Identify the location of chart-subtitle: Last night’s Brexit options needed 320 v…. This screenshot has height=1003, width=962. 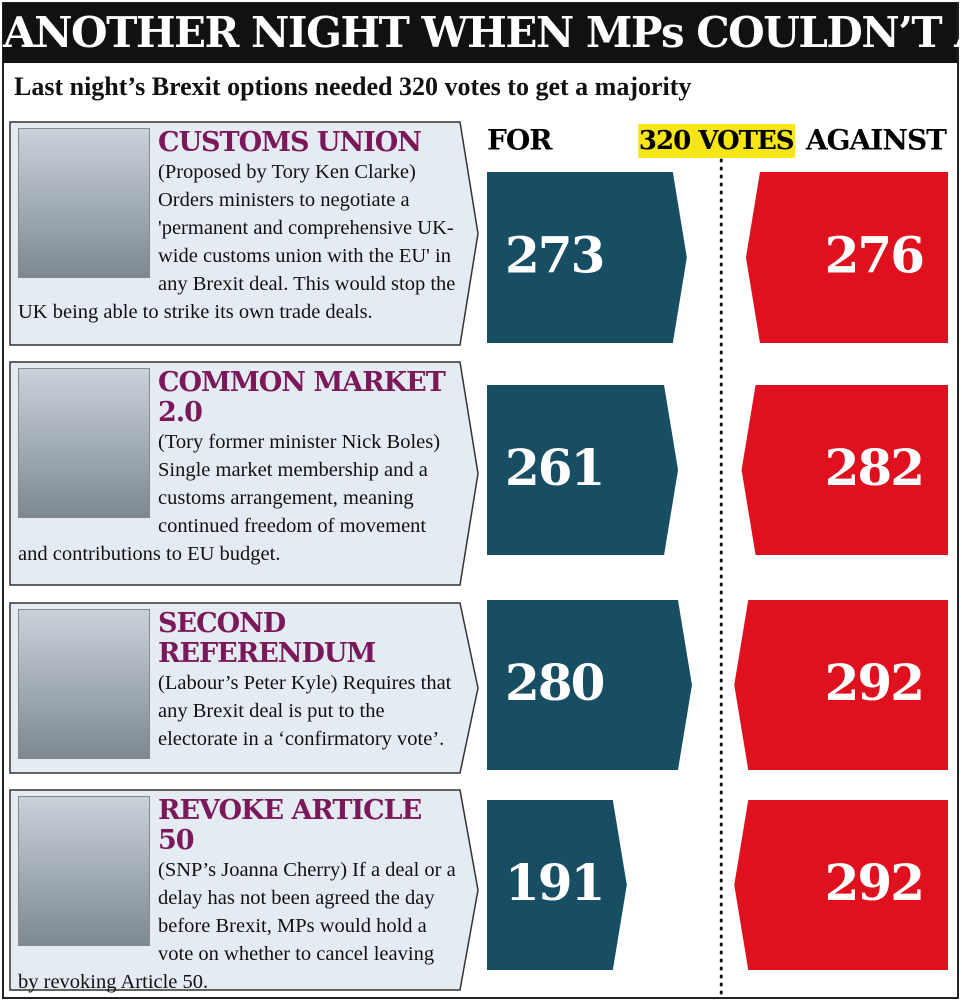
(353, 86).